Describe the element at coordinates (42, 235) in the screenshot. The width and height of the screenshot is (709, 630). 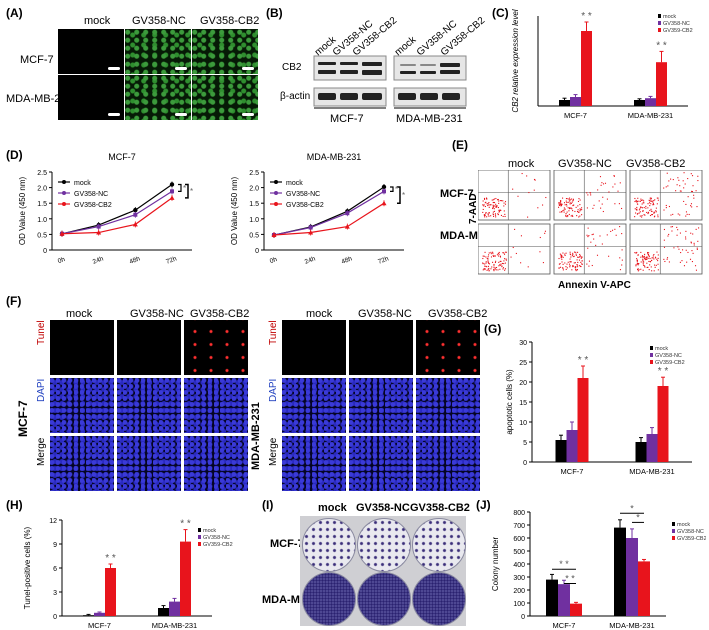
I see `y-tick-label: 0.5` at that location.